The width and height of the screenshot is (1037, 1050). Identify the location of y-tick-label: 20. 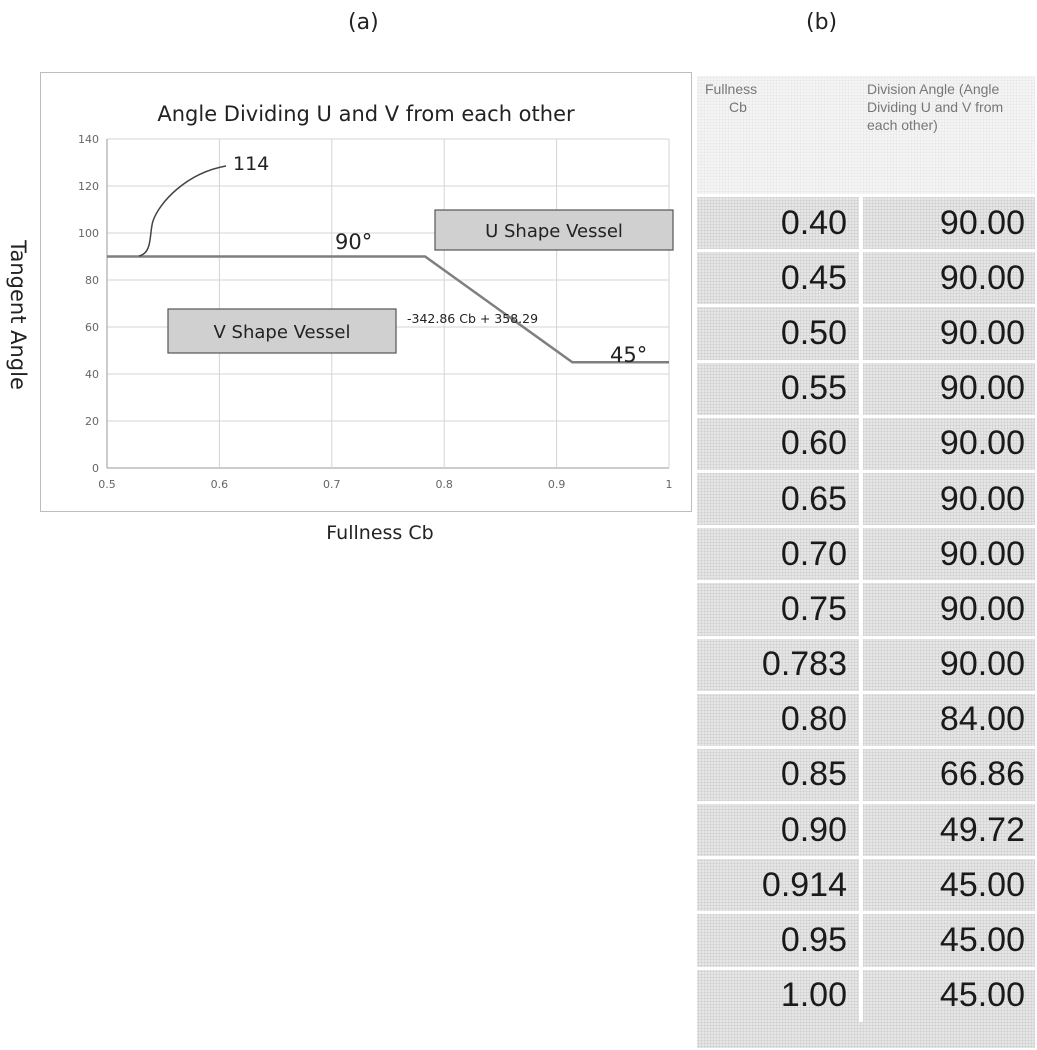
(92, 421).